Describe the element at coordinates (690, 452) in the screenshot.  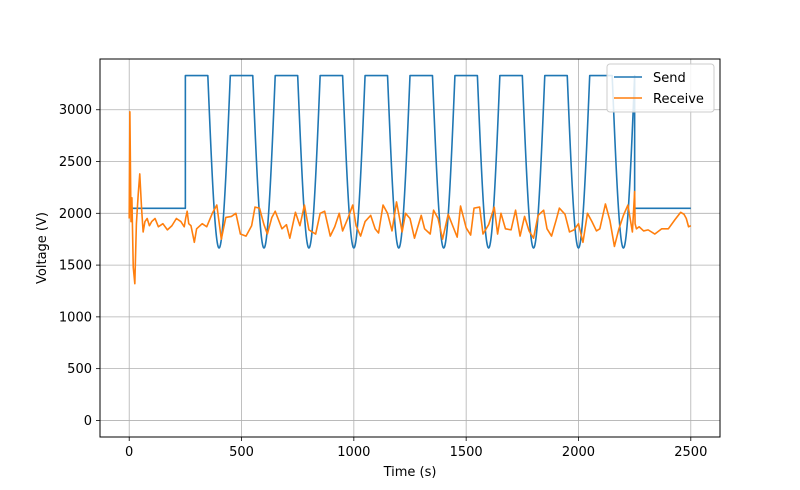
I see `x-tick-label: 2500` at that location.